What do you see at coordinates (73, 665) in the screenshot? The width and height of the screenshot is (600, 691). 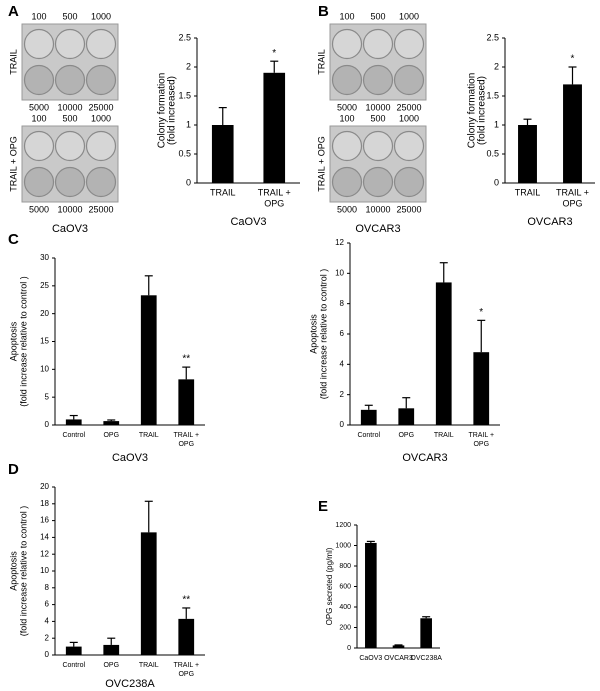 I see `x-tick-label: Control` at bounding box center [73, 665].